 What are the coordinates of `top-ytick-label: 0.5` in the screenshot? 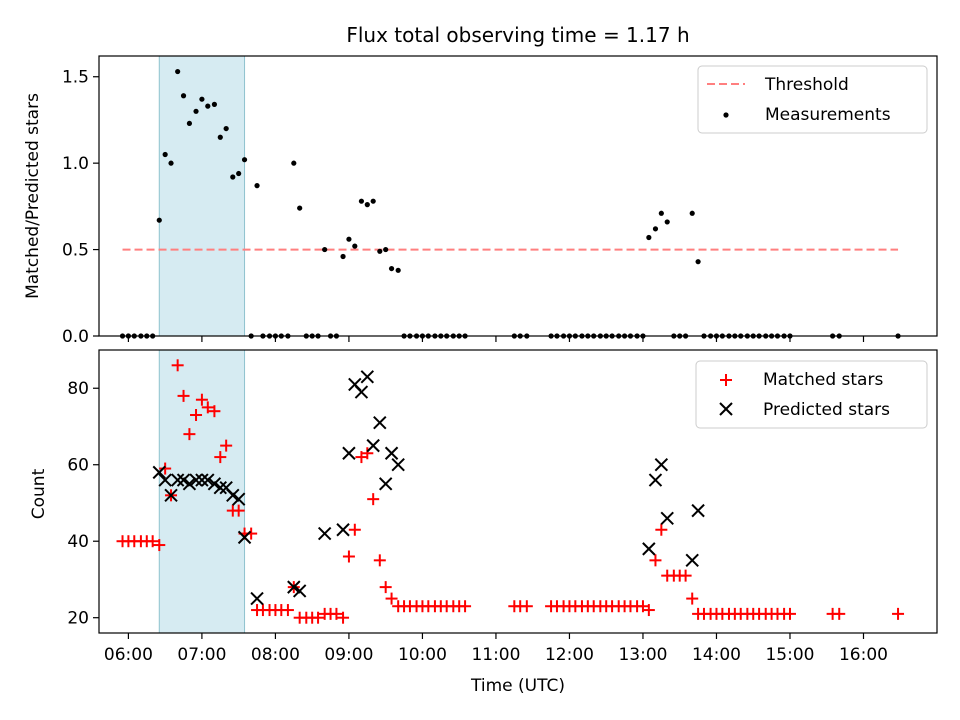 It's located at (75, 251).